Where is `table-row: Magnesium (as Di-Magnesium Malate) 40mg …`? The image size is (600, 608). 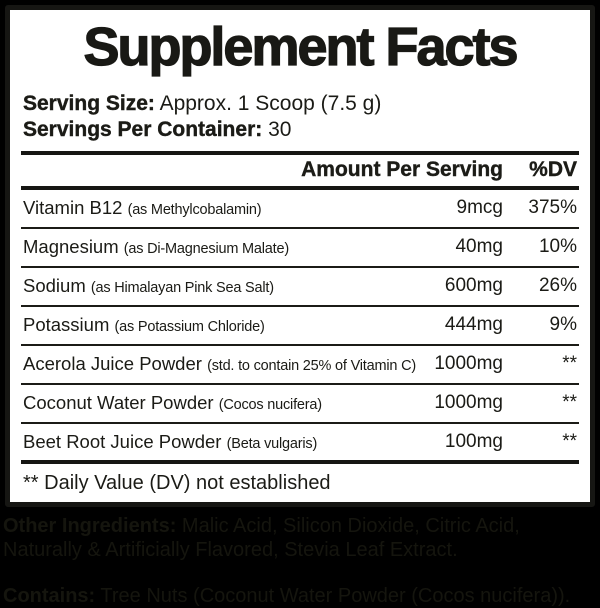
table-row: Magnesium (as Di-Magnesium Malate) 40mg … is located at coordinates (300, 248).